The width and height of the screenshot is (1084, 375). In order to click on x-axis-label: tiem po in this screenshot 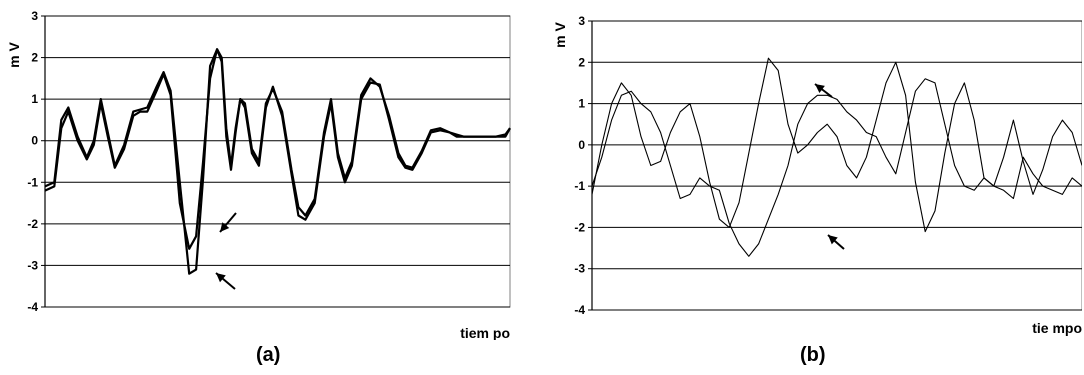, I will do `click(485, 332)`.